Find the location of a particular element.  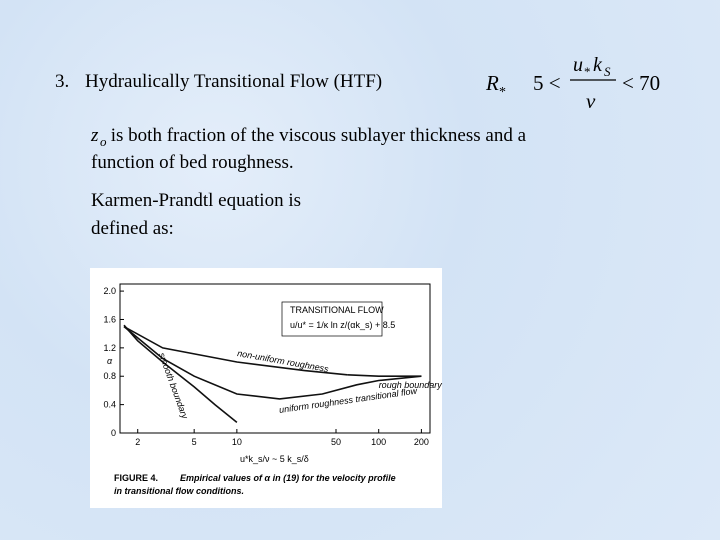

x-tick-label: 50 is located at coordinates (336, 442).